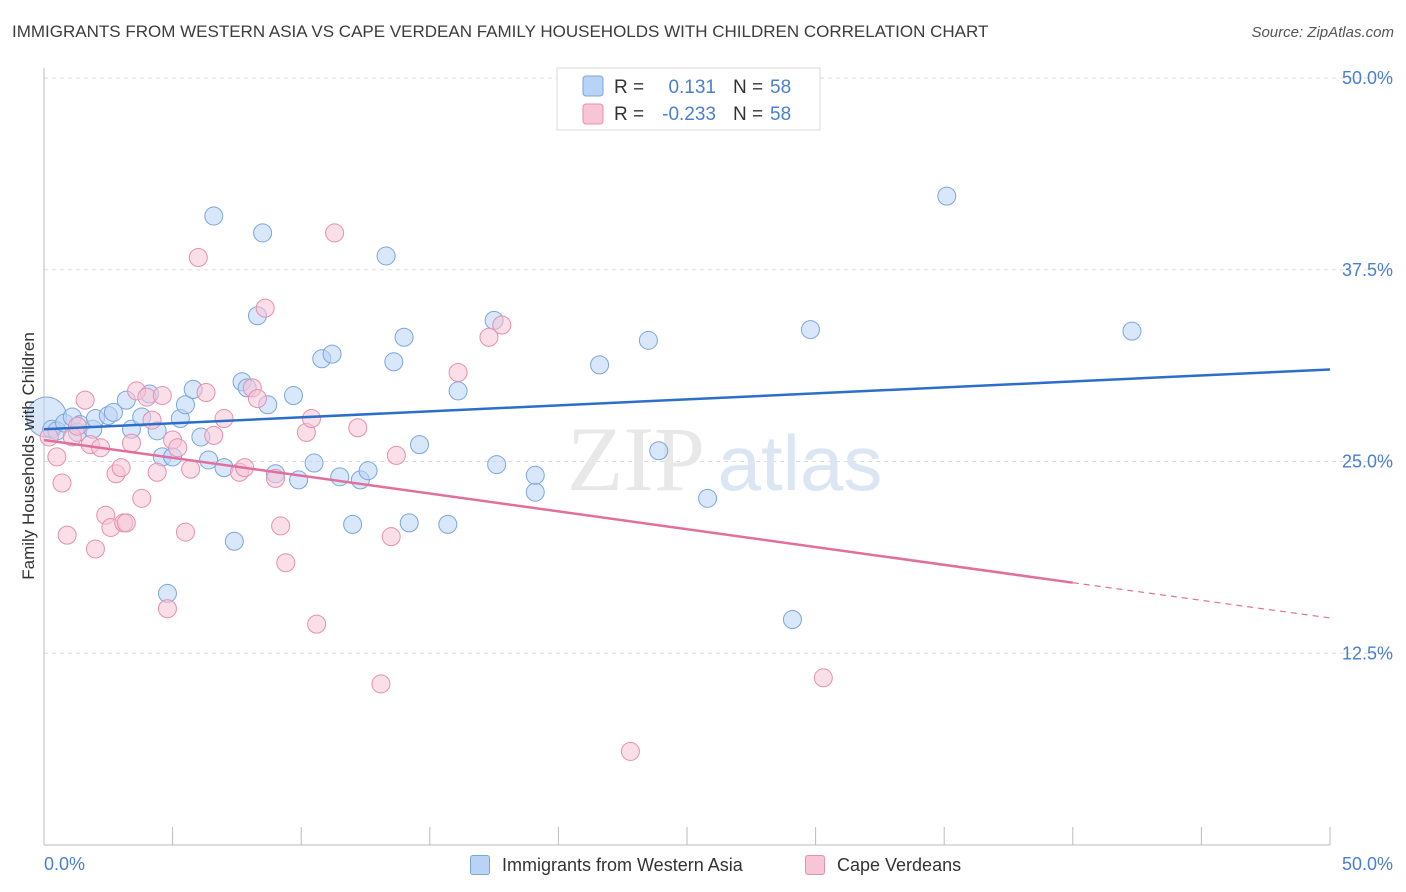 Image resolution: width=1406 pixels, height=892 pixels. Describe the element at coordinates (1367, 462) in the screenshot. I see `y-tick-label: 25.0%` at that location.